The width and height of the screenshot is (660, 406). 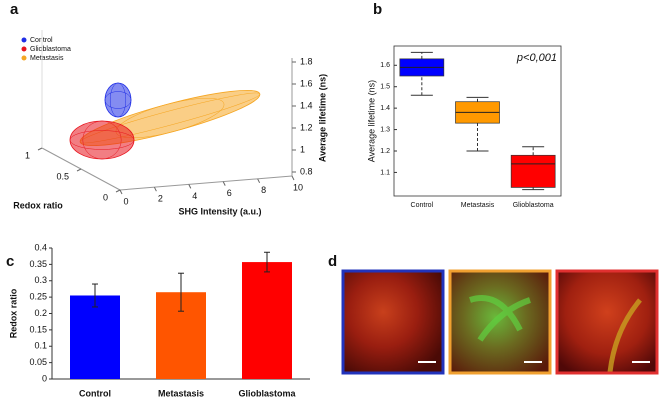 What do you see at coordinates (306, 105) in the screenshot?
I see `z-tick-label: 1.4` at bounding box center [306, 105].